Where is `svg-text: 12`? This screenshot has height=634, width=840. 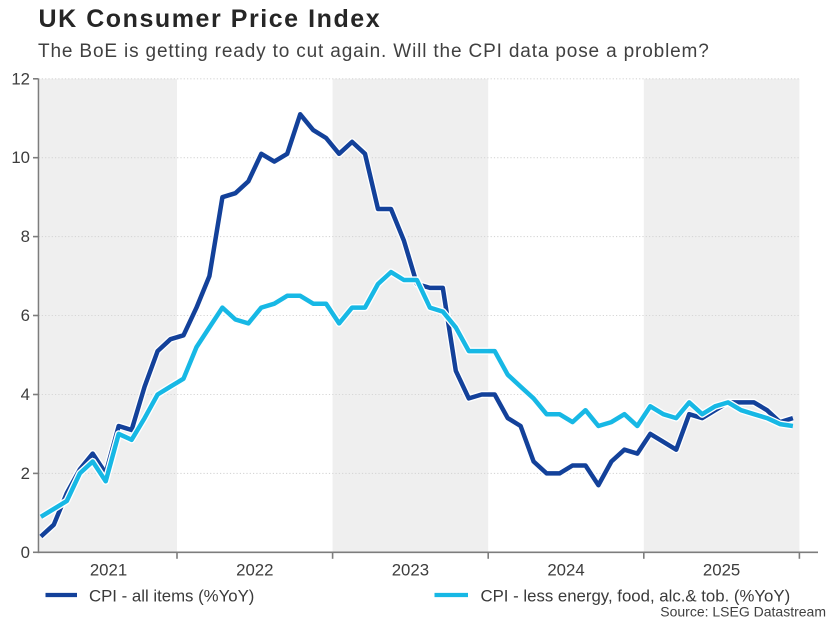 svg-text: 12 is located at coordinates (20, 78).